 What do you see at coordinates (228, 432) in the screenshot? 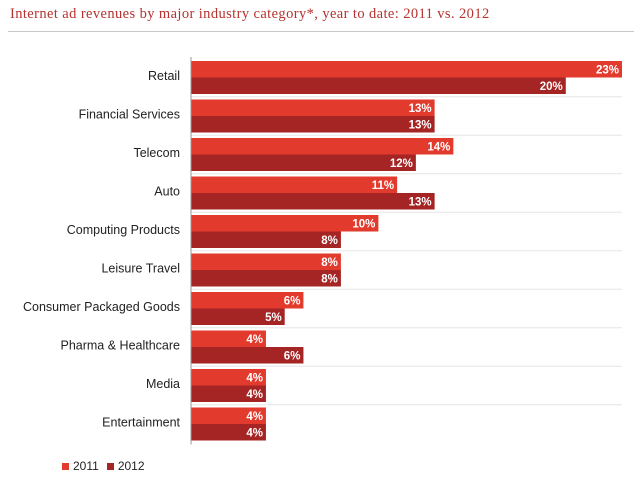
I see `bar-entertainment-2012` at bounding box center [228, 432].